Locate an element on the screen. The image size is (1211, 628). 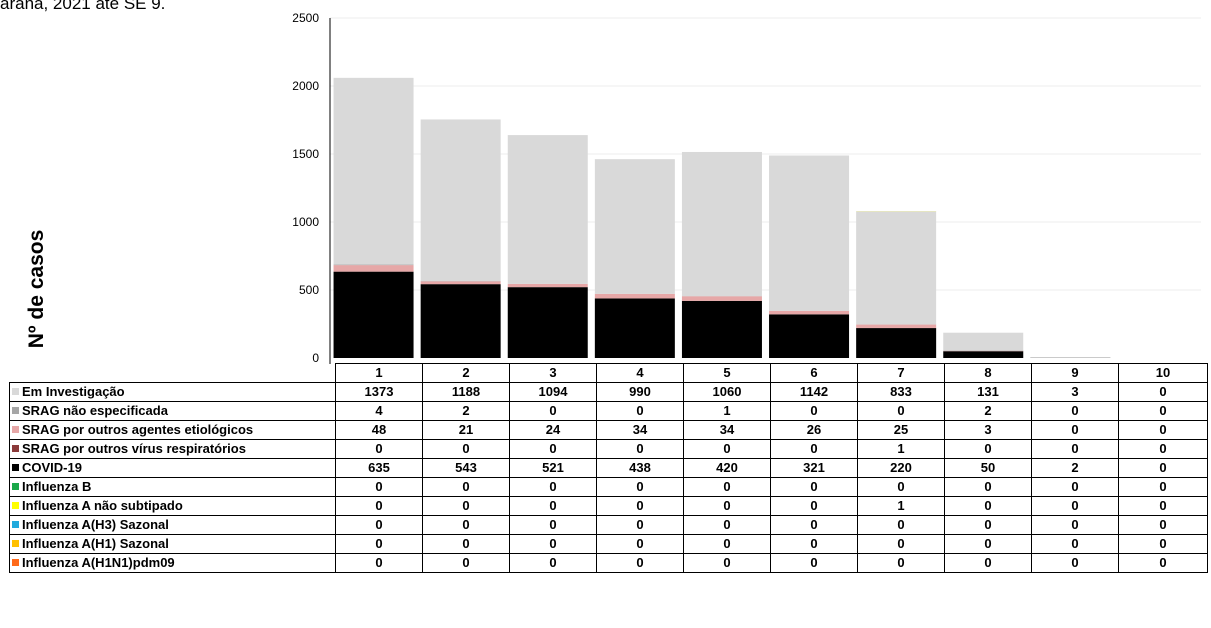
table-row: Influenza A não subtipado 0 0 0 0 0 0 1 0 0 0 is located at coordinates (608, 506).